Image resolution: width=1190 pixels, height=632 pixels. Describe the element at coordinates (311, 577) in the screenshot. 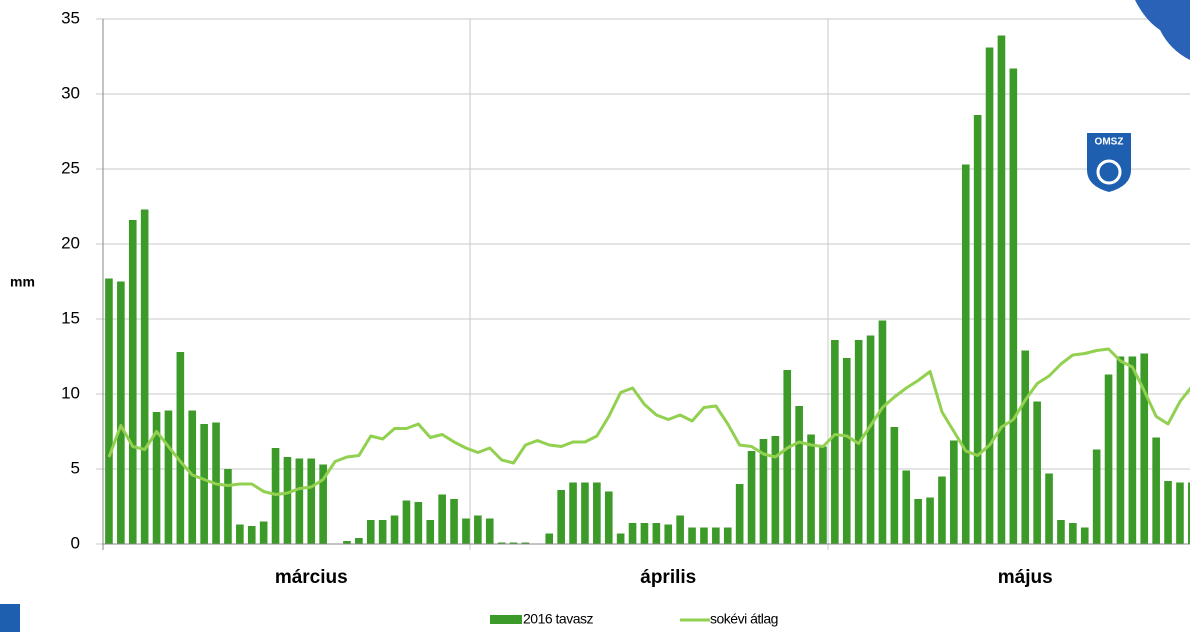

I see `x-tick-label: március` at that location.